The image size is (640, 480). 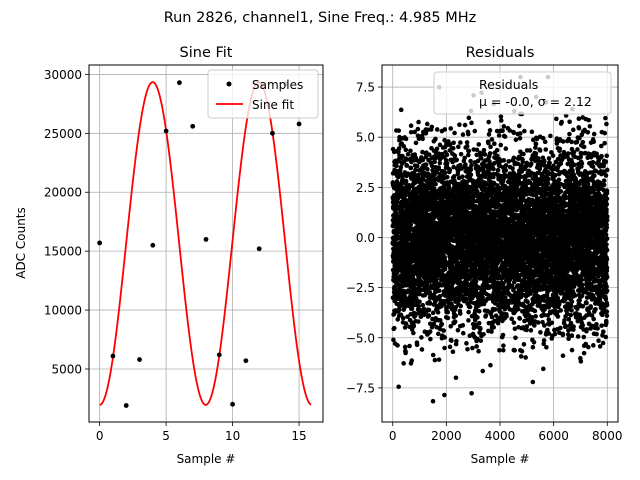 What do you see at coordinates (277, 85) in the screenshot?
I see `legend-samples-label: Samples` at bounding box center [277, 85].